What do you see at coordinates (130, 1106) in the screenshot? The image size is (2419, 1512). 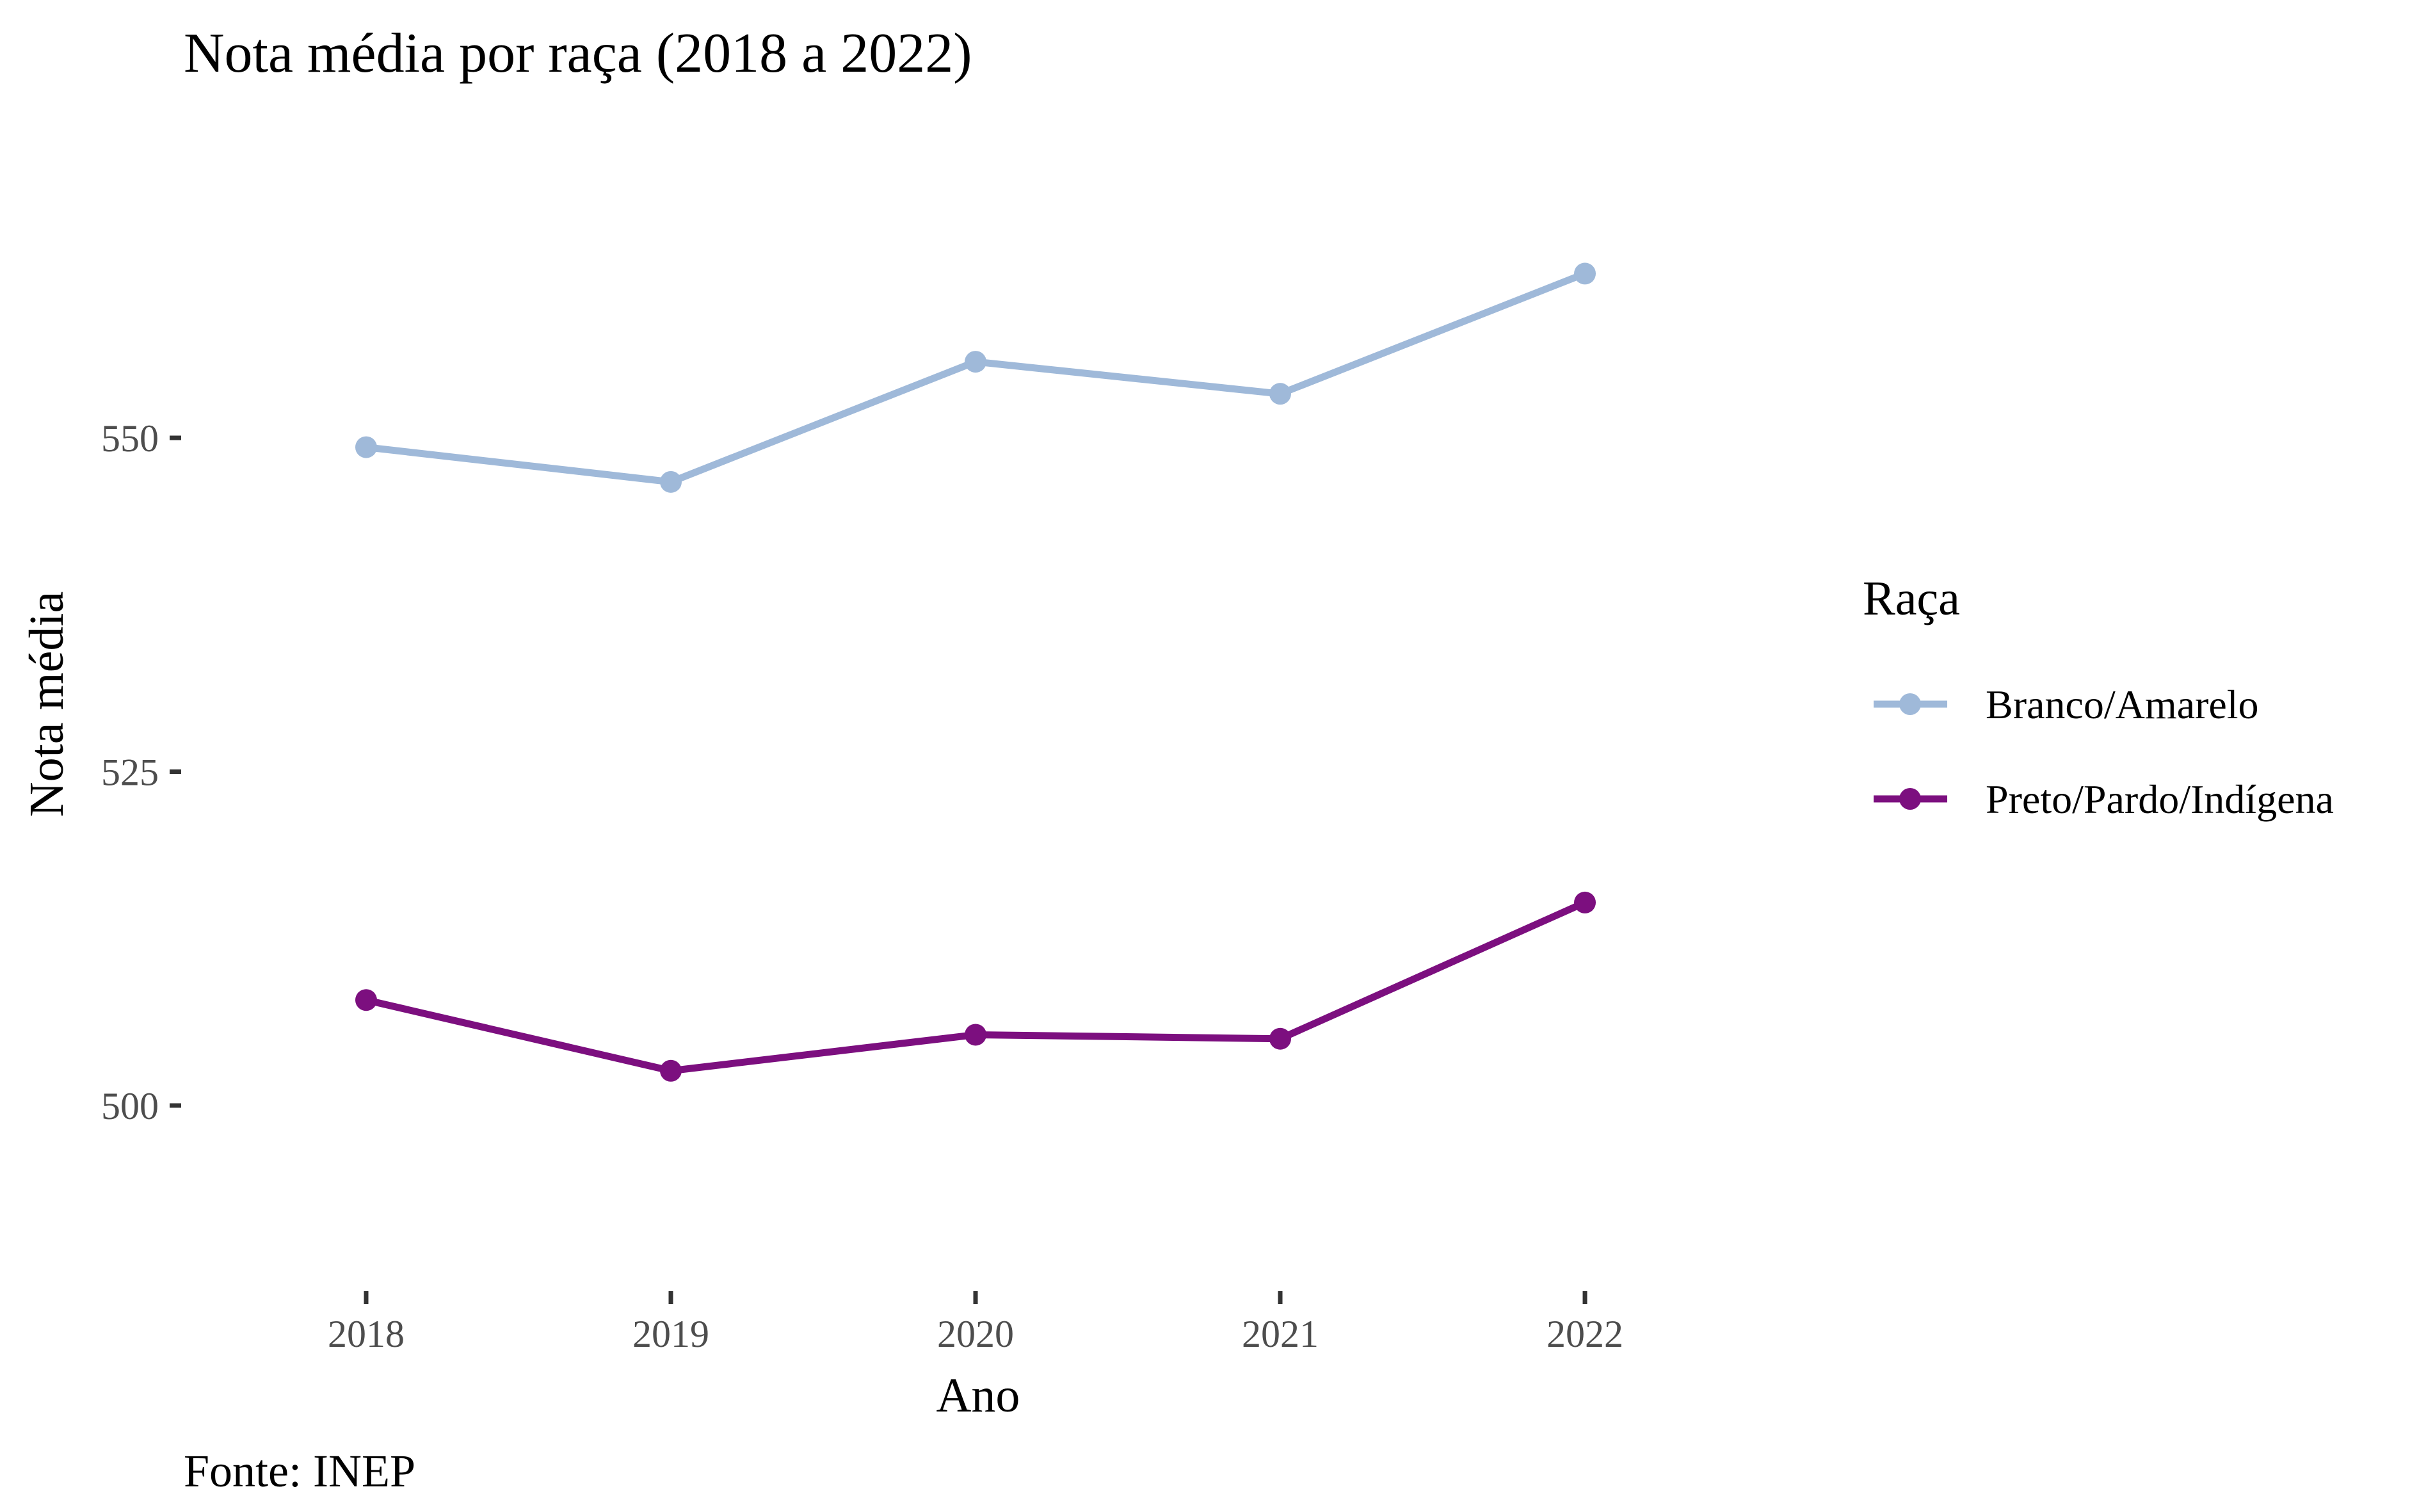 I see `y-tick-label: 500` at bounding box center [130, 1106].